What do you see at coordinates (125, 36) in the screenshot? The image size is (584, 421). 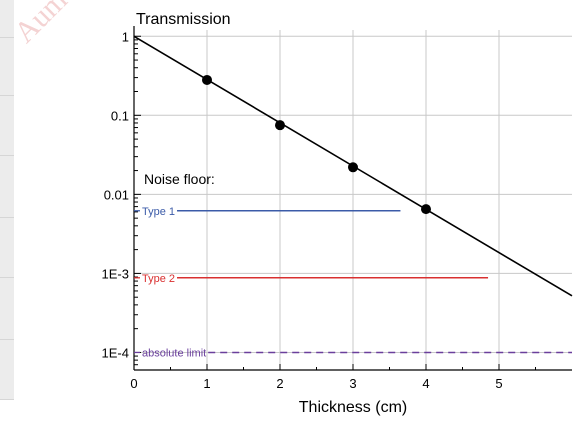 I see `y-tick-label: 1` at bounding box center [125, 36].